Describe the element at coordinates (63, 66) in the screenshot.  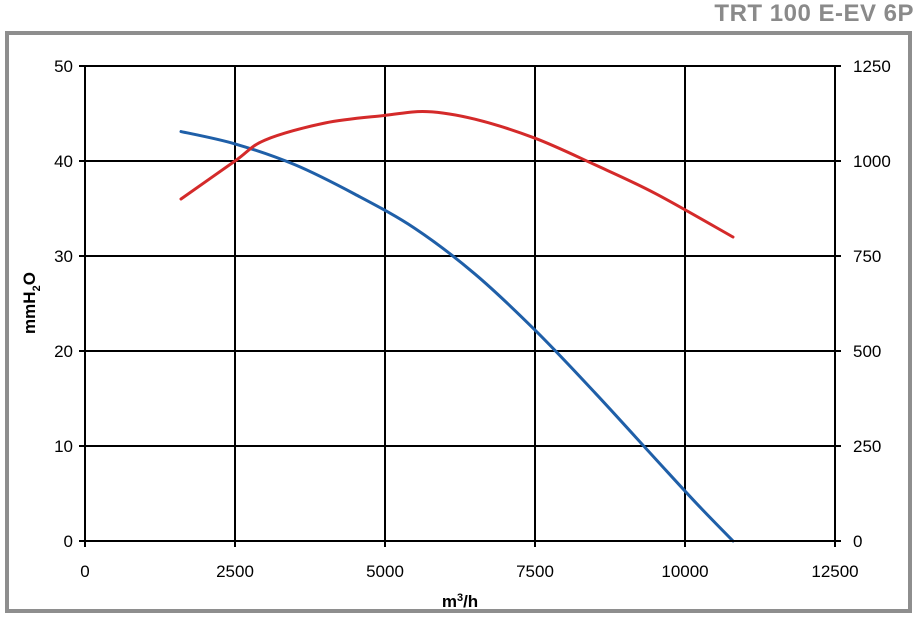
I see `y-tick-label: 50` at that location.